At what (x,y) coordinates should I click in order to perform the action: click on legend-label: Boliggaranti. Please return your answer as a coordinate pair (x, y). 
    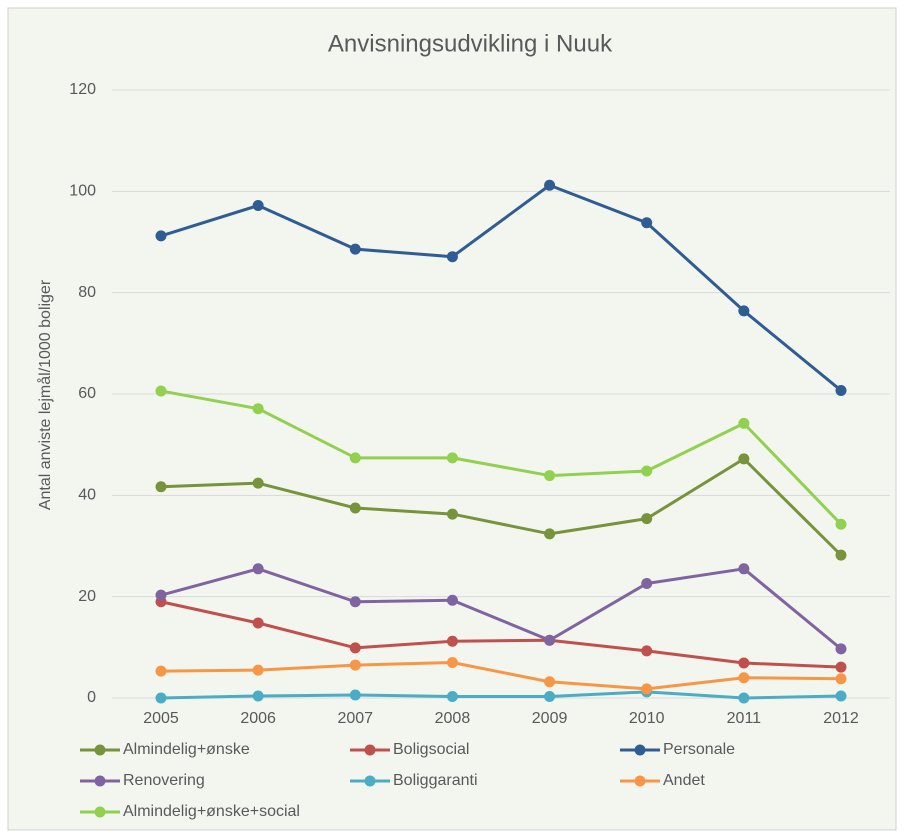
    Looking at the image, I should click on (435, 780).